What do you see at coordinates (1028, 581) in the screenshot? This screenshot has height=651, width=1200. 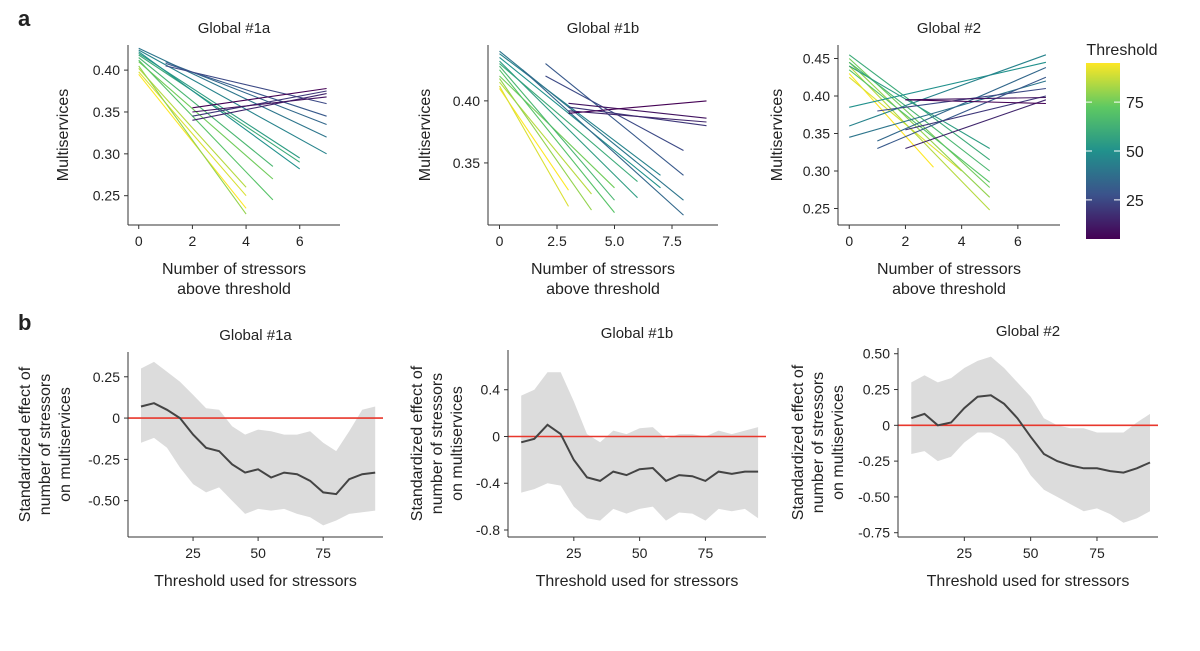 I see `x-axis-label: Threshold used for stressors` at bounding box center [1028, 581].